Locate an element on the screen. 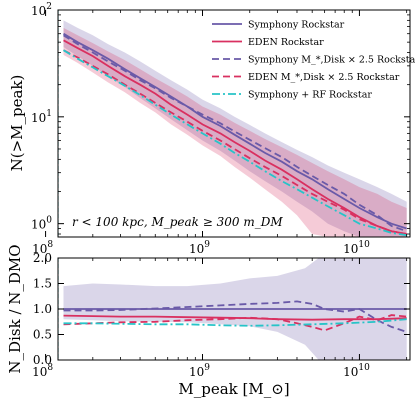 Image resolution: width=415 pixels, height=407 pixels. bottom-ytick-label: 0.0 is located at coordinates (42, 360).